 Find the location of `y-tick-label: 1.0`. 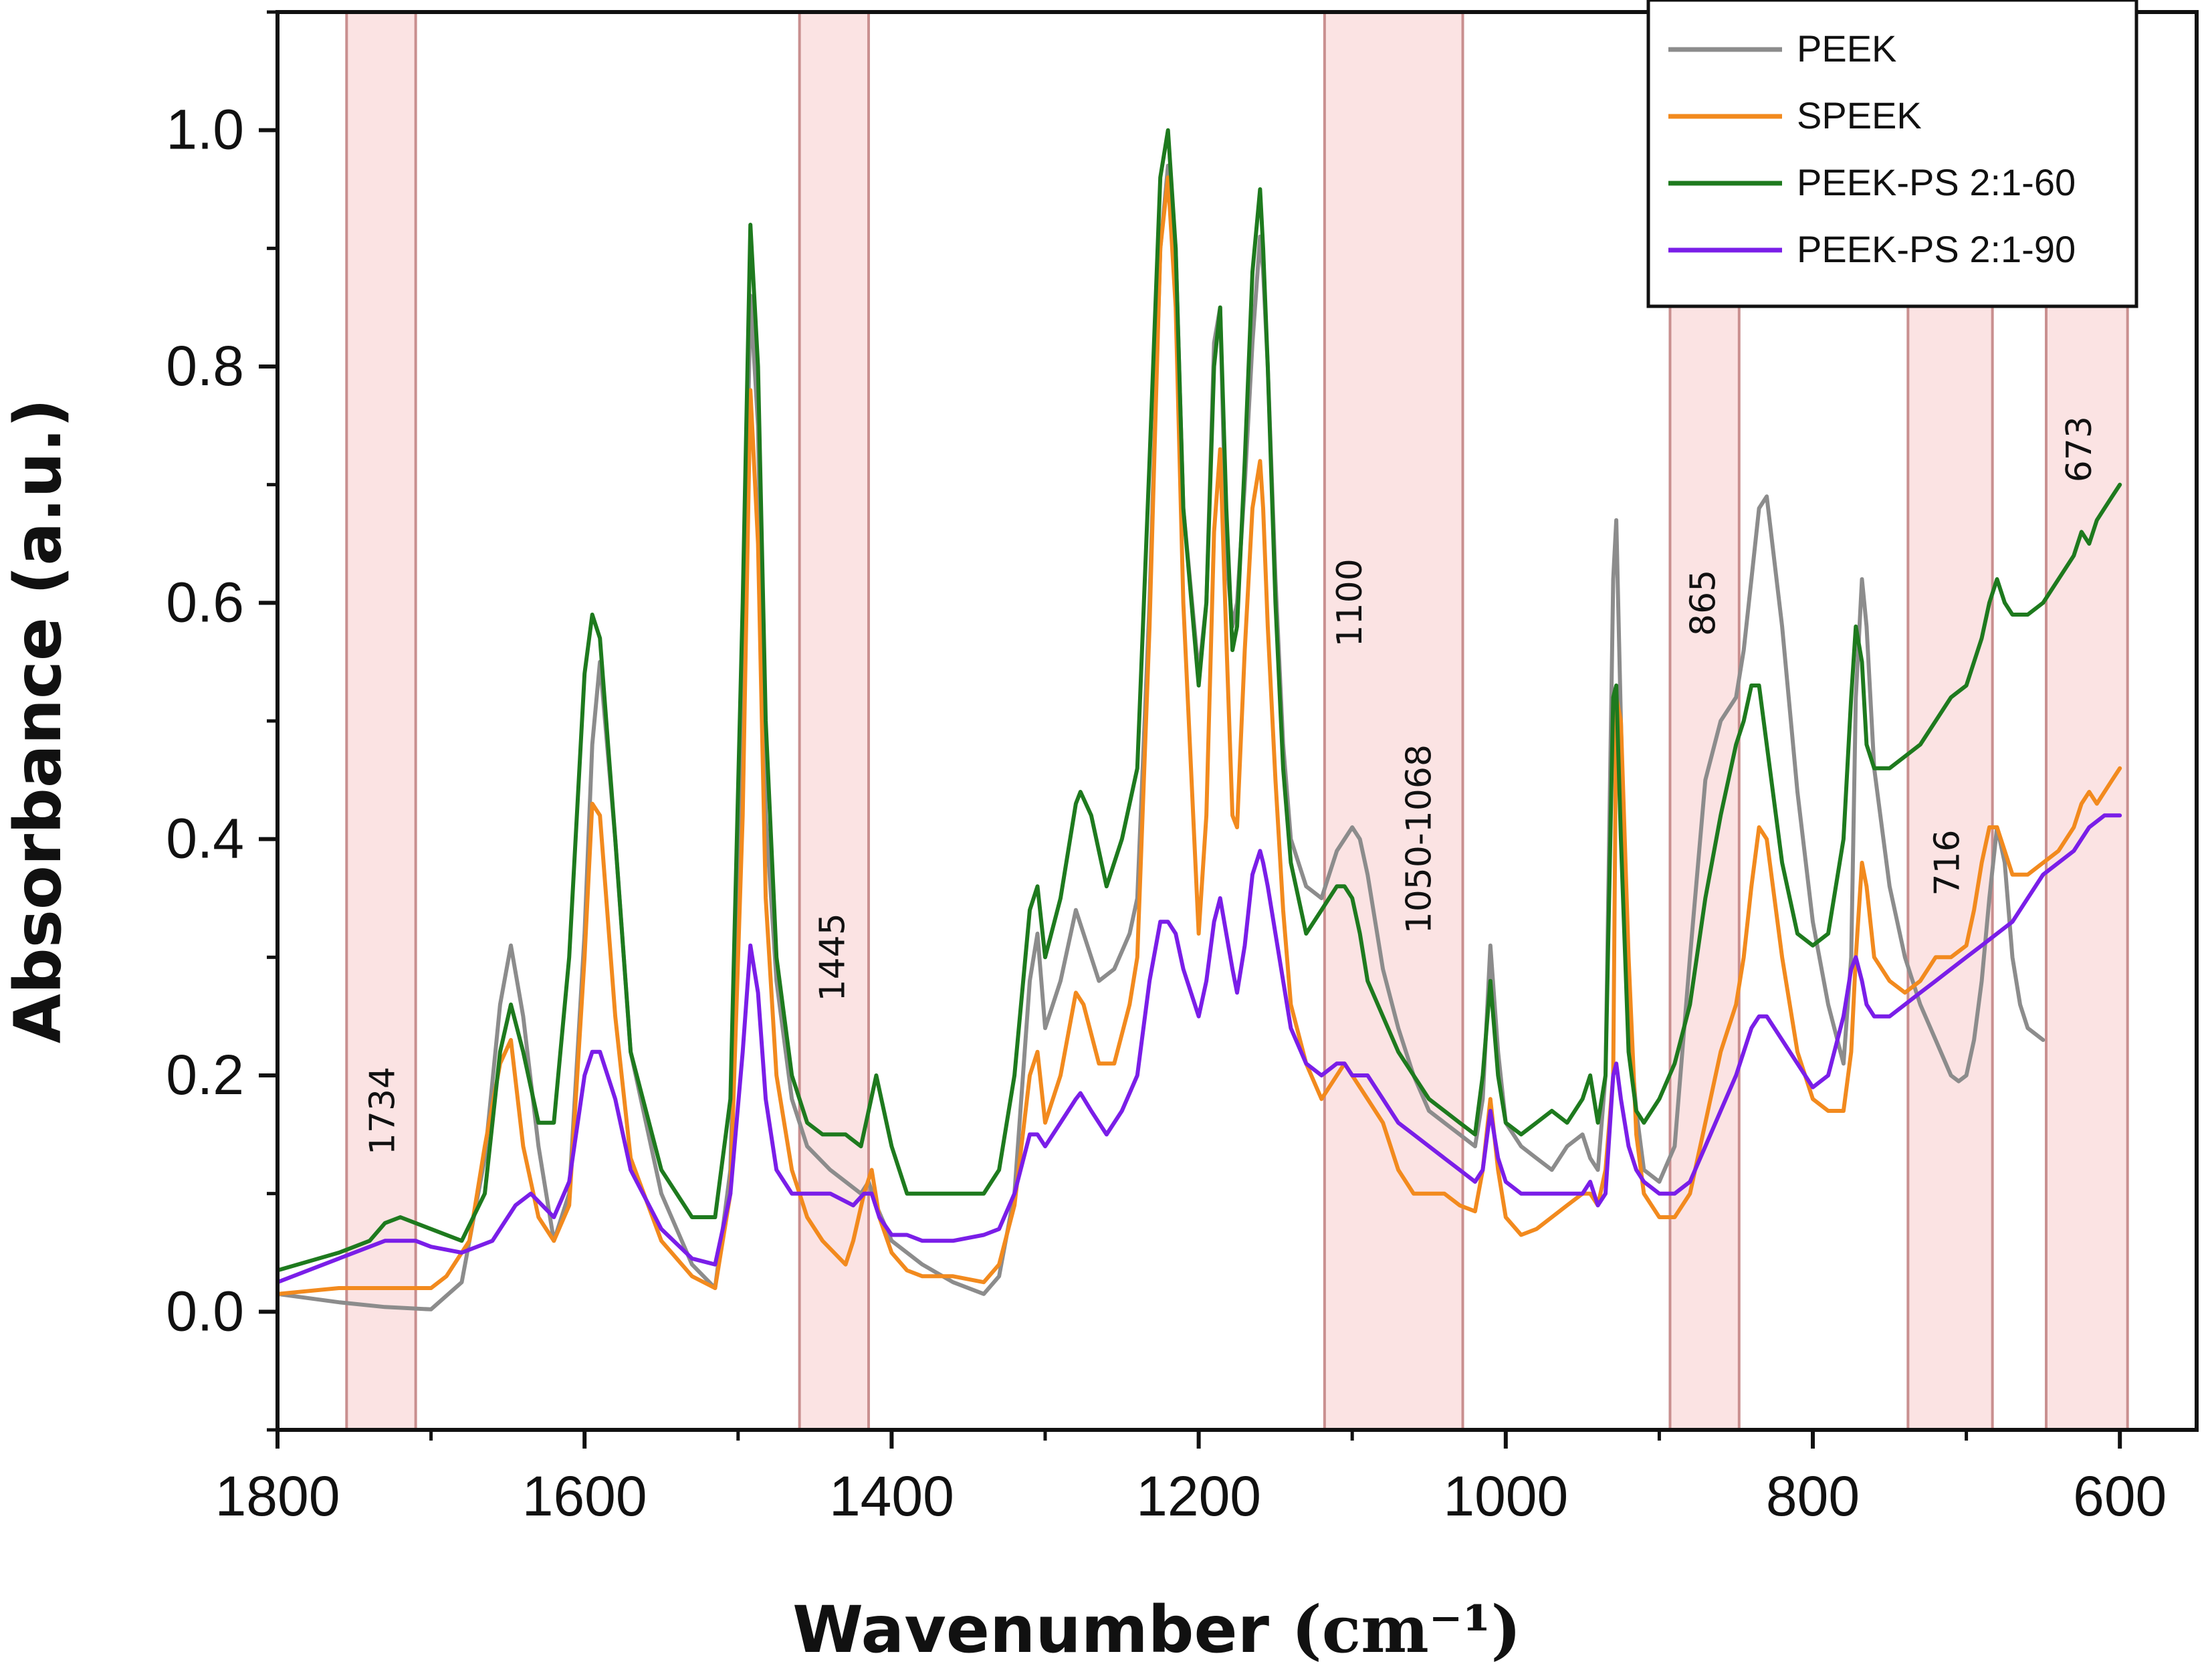

y-tick-label: 1.0 is located at coordinates (205, 129).